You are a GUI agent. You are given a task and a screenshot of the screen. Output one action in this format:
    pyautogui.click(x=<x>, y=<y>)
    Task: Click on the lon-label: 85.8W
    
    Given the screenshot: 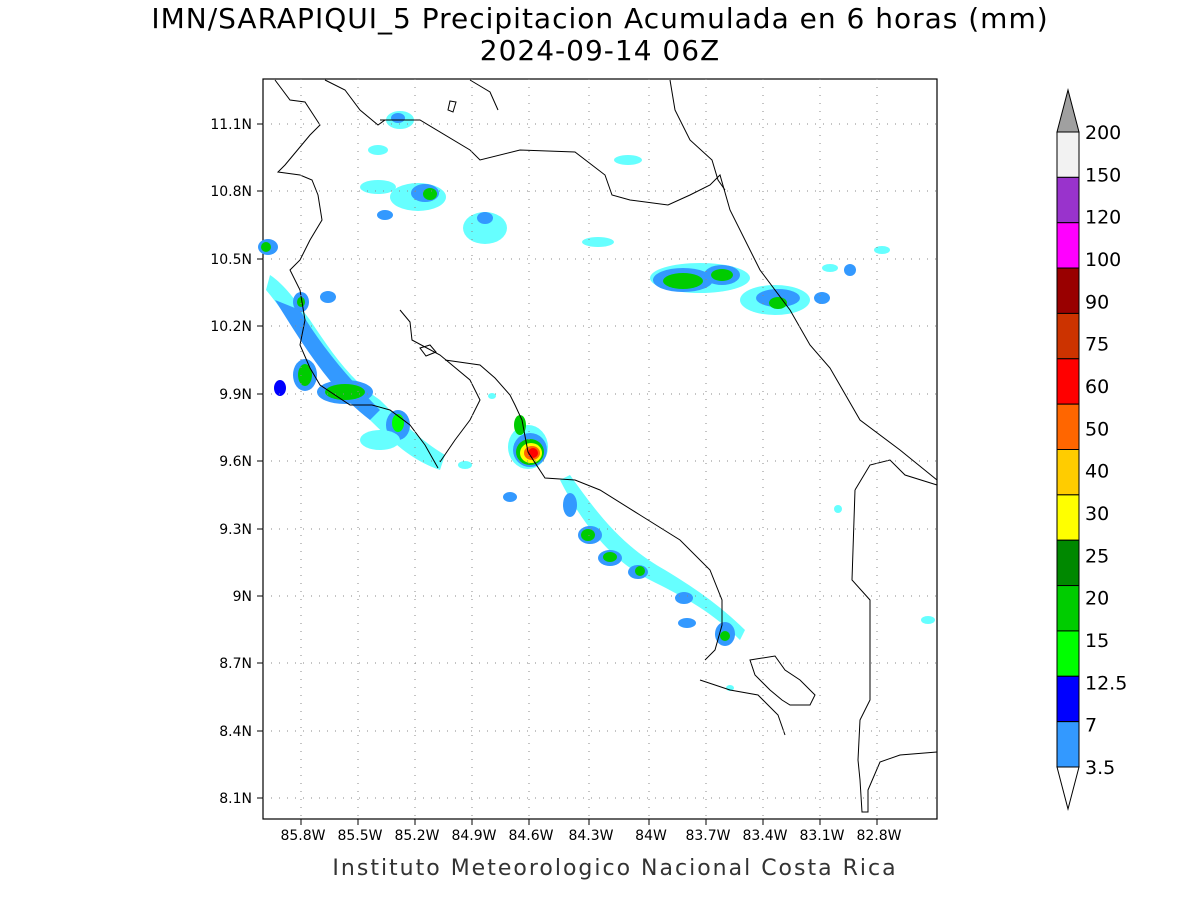 What is the action you would take?
    pyautogui.click(x=302, y=836)
    